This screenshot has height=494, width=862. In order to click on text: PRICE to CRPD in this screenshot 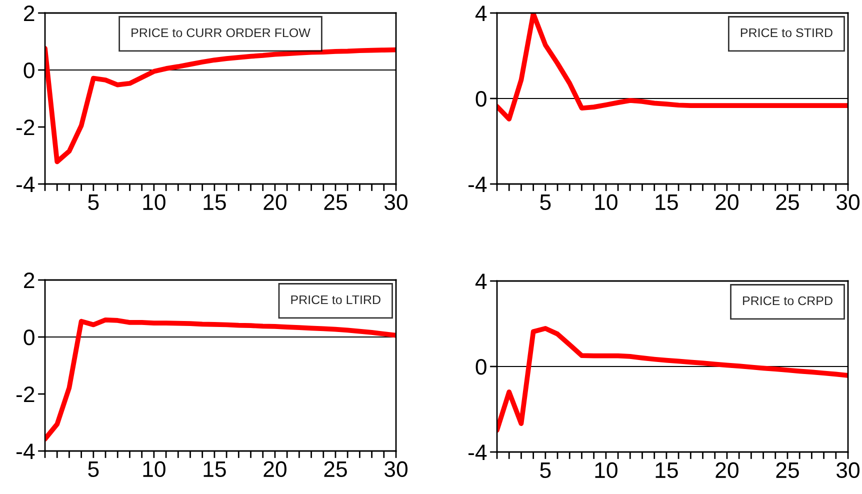, I will do `click(787, 301)`.